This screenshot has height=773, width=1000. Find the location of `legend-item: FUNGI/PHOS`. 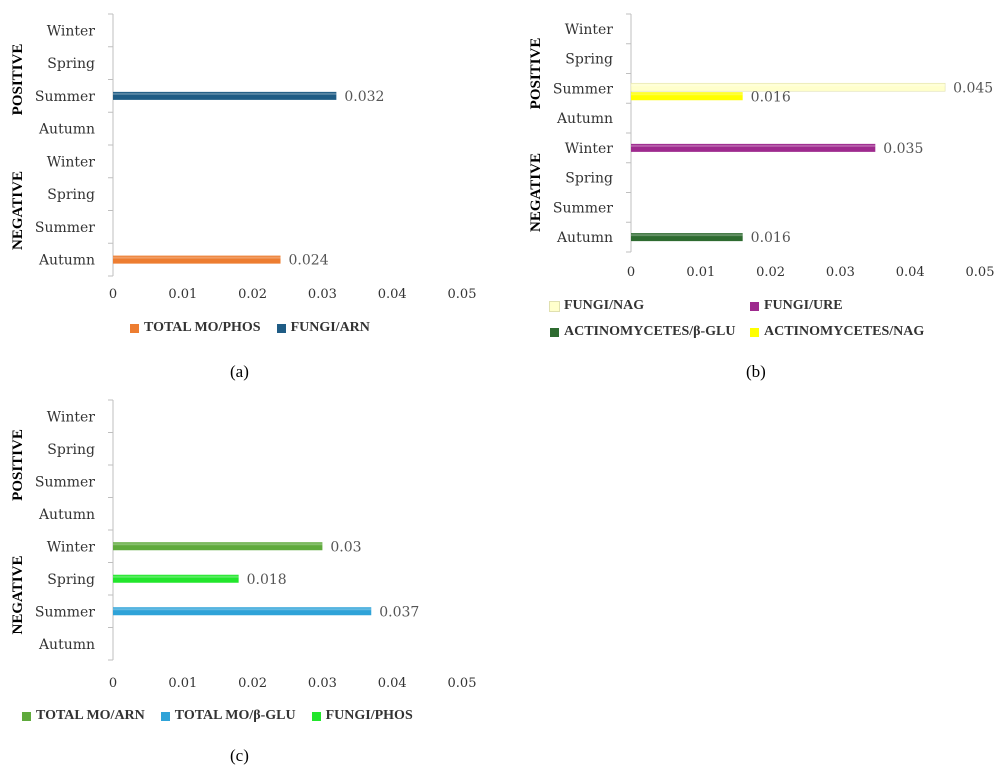

legend-item: FUNGI/PHOS is located at coordinates (362, 716).